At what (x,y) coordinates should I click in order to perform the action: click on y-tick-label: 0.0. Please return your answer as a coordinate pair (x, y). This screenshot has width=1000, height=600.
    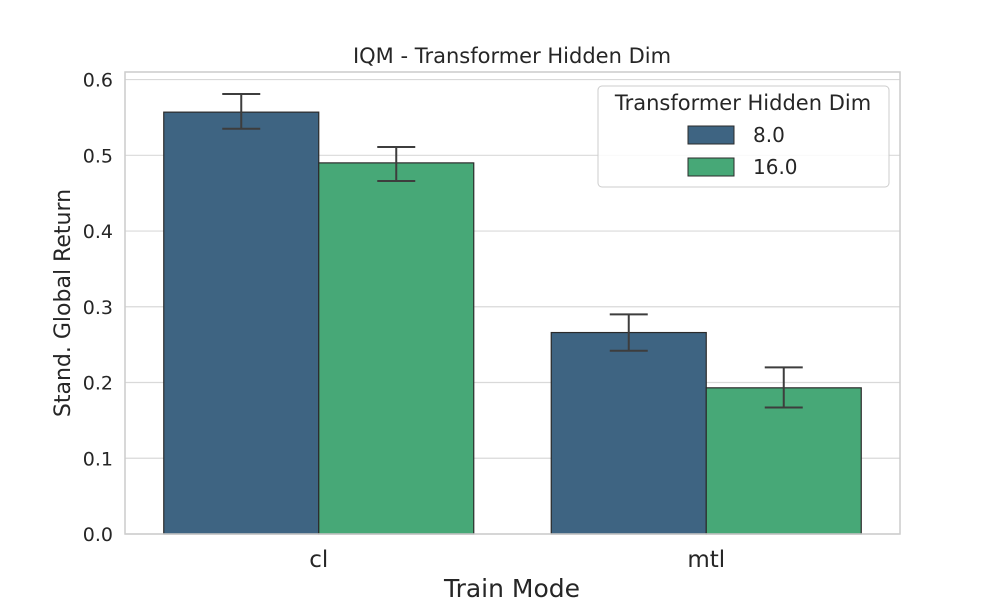
    Looking at the image, I should click on (98, 535).